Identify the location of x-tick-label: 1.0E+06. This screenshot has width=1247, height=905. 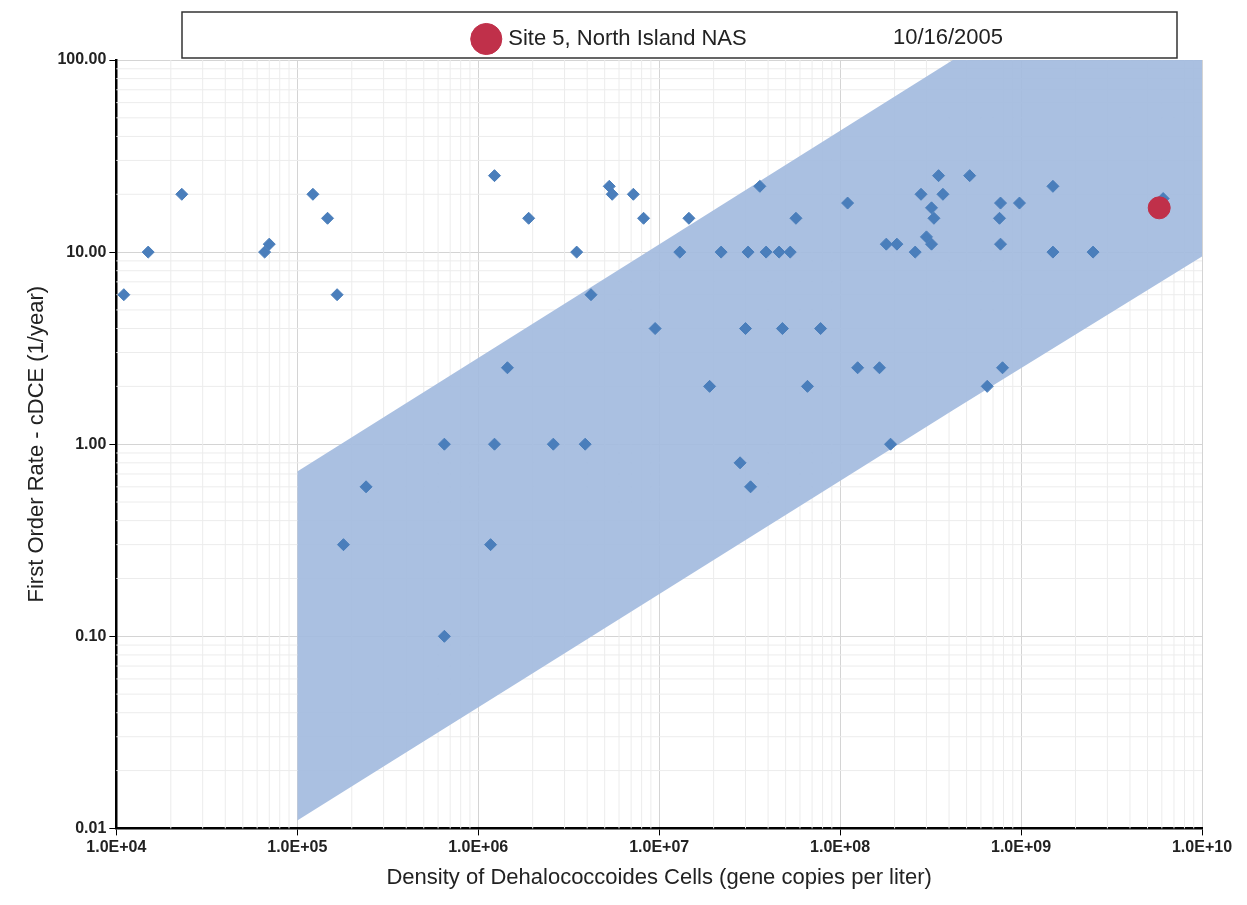
(478, 847).